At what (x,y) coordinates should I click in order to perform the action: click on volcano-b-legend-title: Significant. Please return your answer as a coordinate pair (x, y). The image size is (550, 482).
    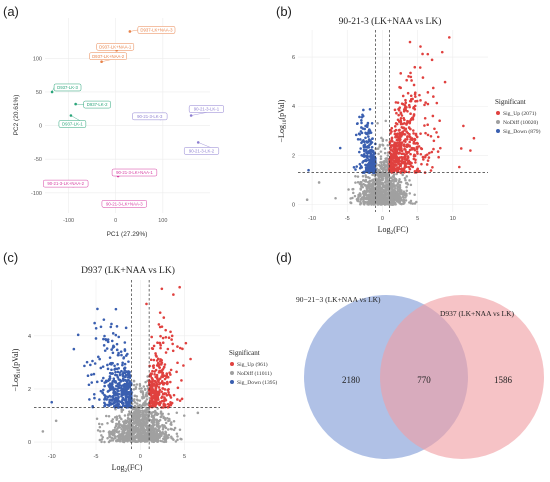
    Looking at the image, I should click on (510, 102).